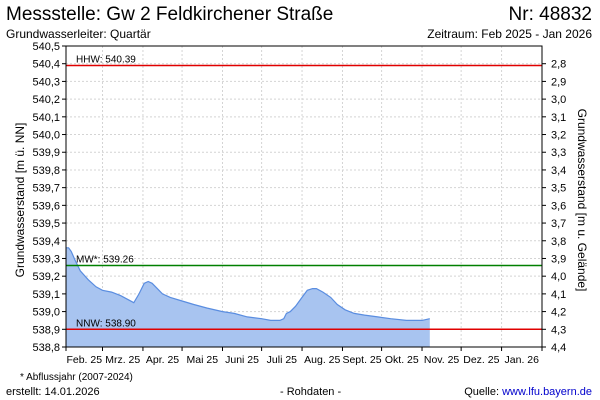 Image resolution: width=600 pixels, height=400 pixels. I want to click on reference-line-label: MW*: 539.26, so click(105, 260).